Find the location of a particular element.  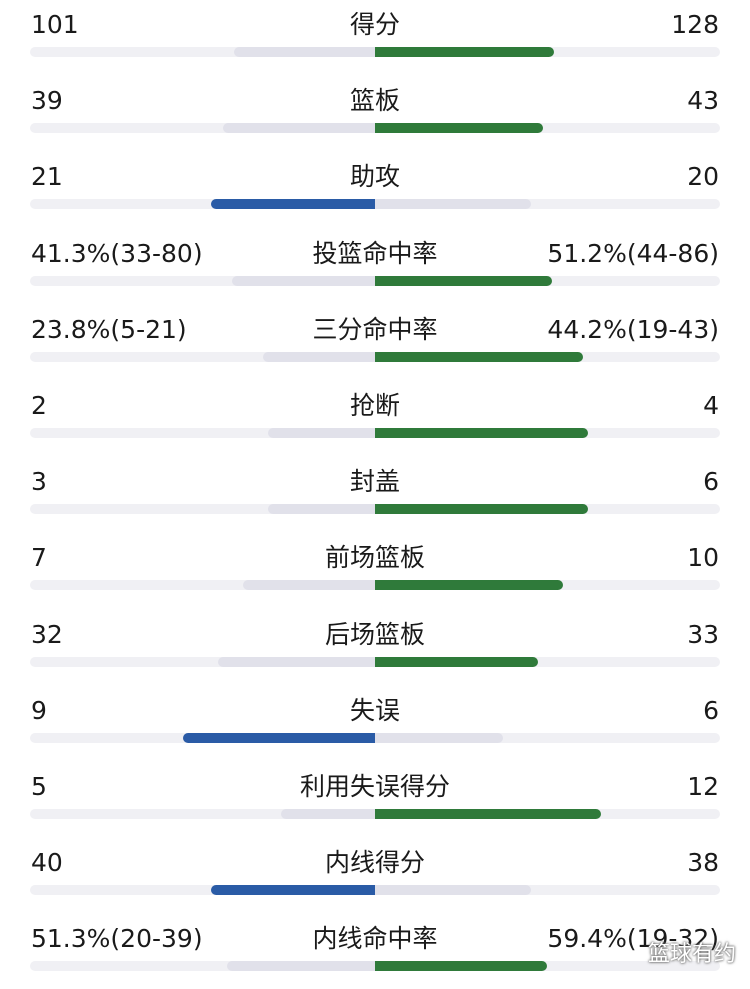

stat-label: 失误 is located at coordinates (374, 710).